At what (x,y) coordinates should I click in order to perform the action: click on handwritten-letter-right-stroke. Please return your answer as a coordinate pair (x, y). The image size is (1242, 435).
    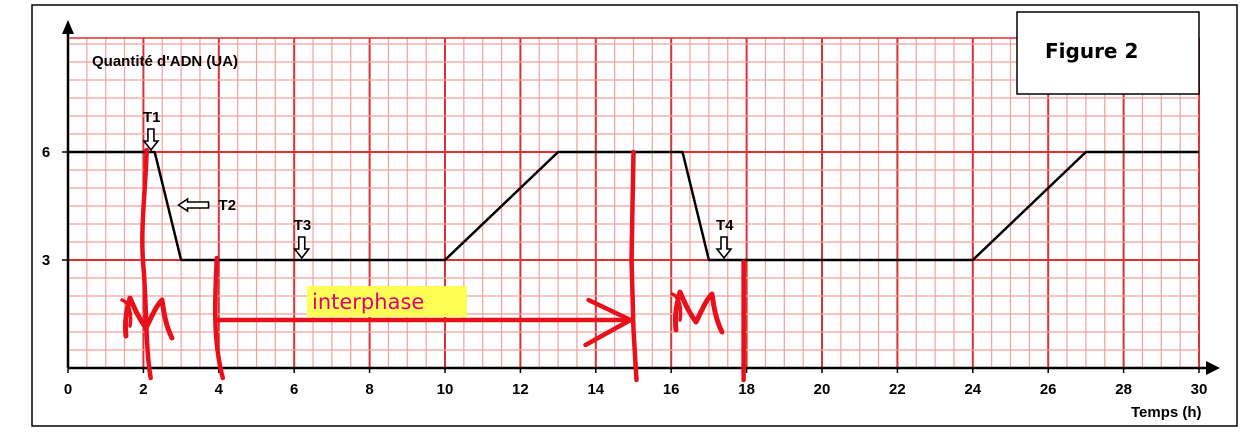
    Looking at the image, I should click on (676, 307).